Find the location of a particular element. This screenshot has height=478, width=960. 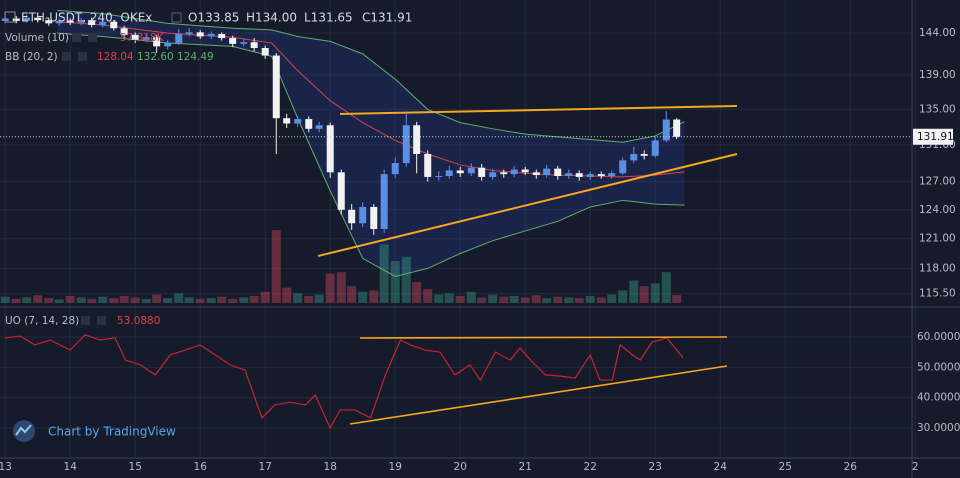

x-tick-label: 14 is located at coordinates (71, 467).